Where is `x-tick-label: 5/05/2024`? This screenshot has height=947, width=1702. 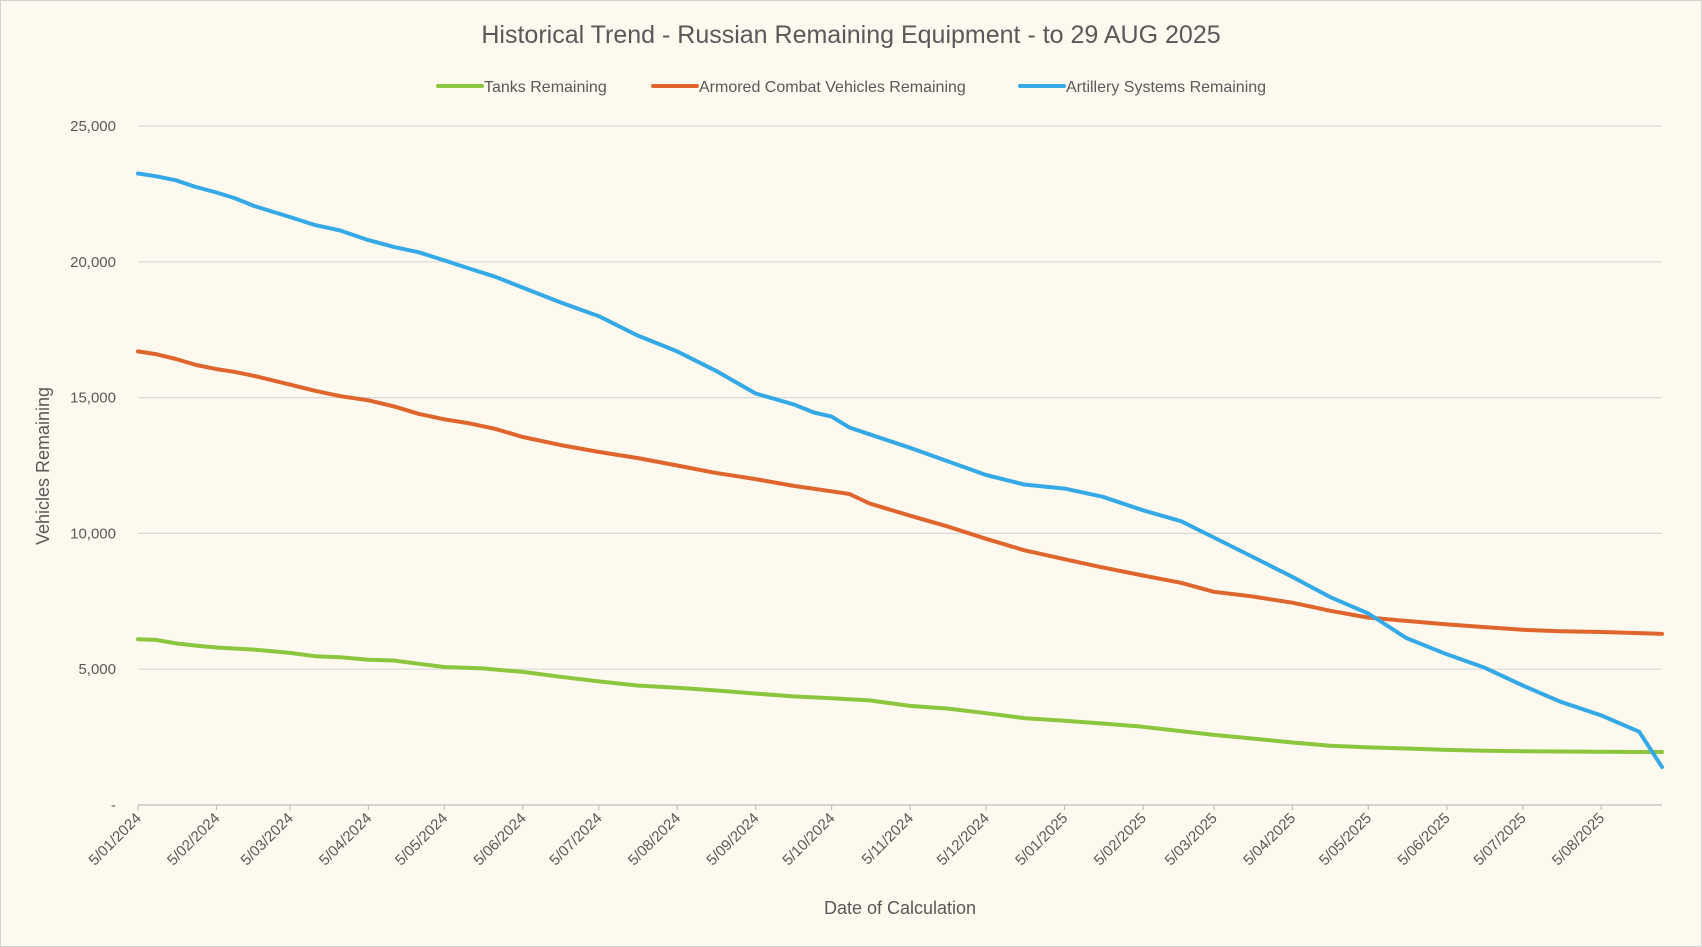 x-tick-label: 5/05/2024 is located at coordinates (421, 839).